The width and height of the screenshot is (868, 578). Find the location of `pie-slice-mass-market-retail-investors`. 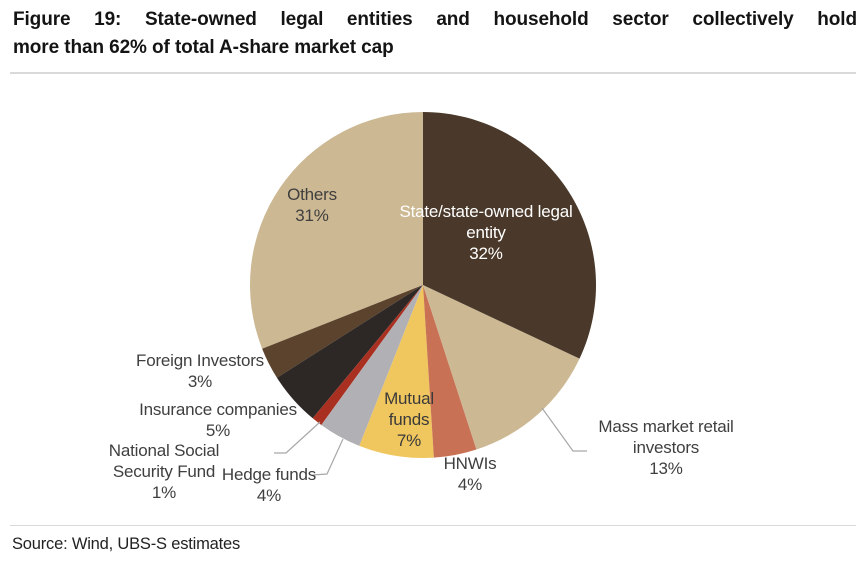

pie-slice-mass-market-retail-investors is located at coordinates (501, 367).